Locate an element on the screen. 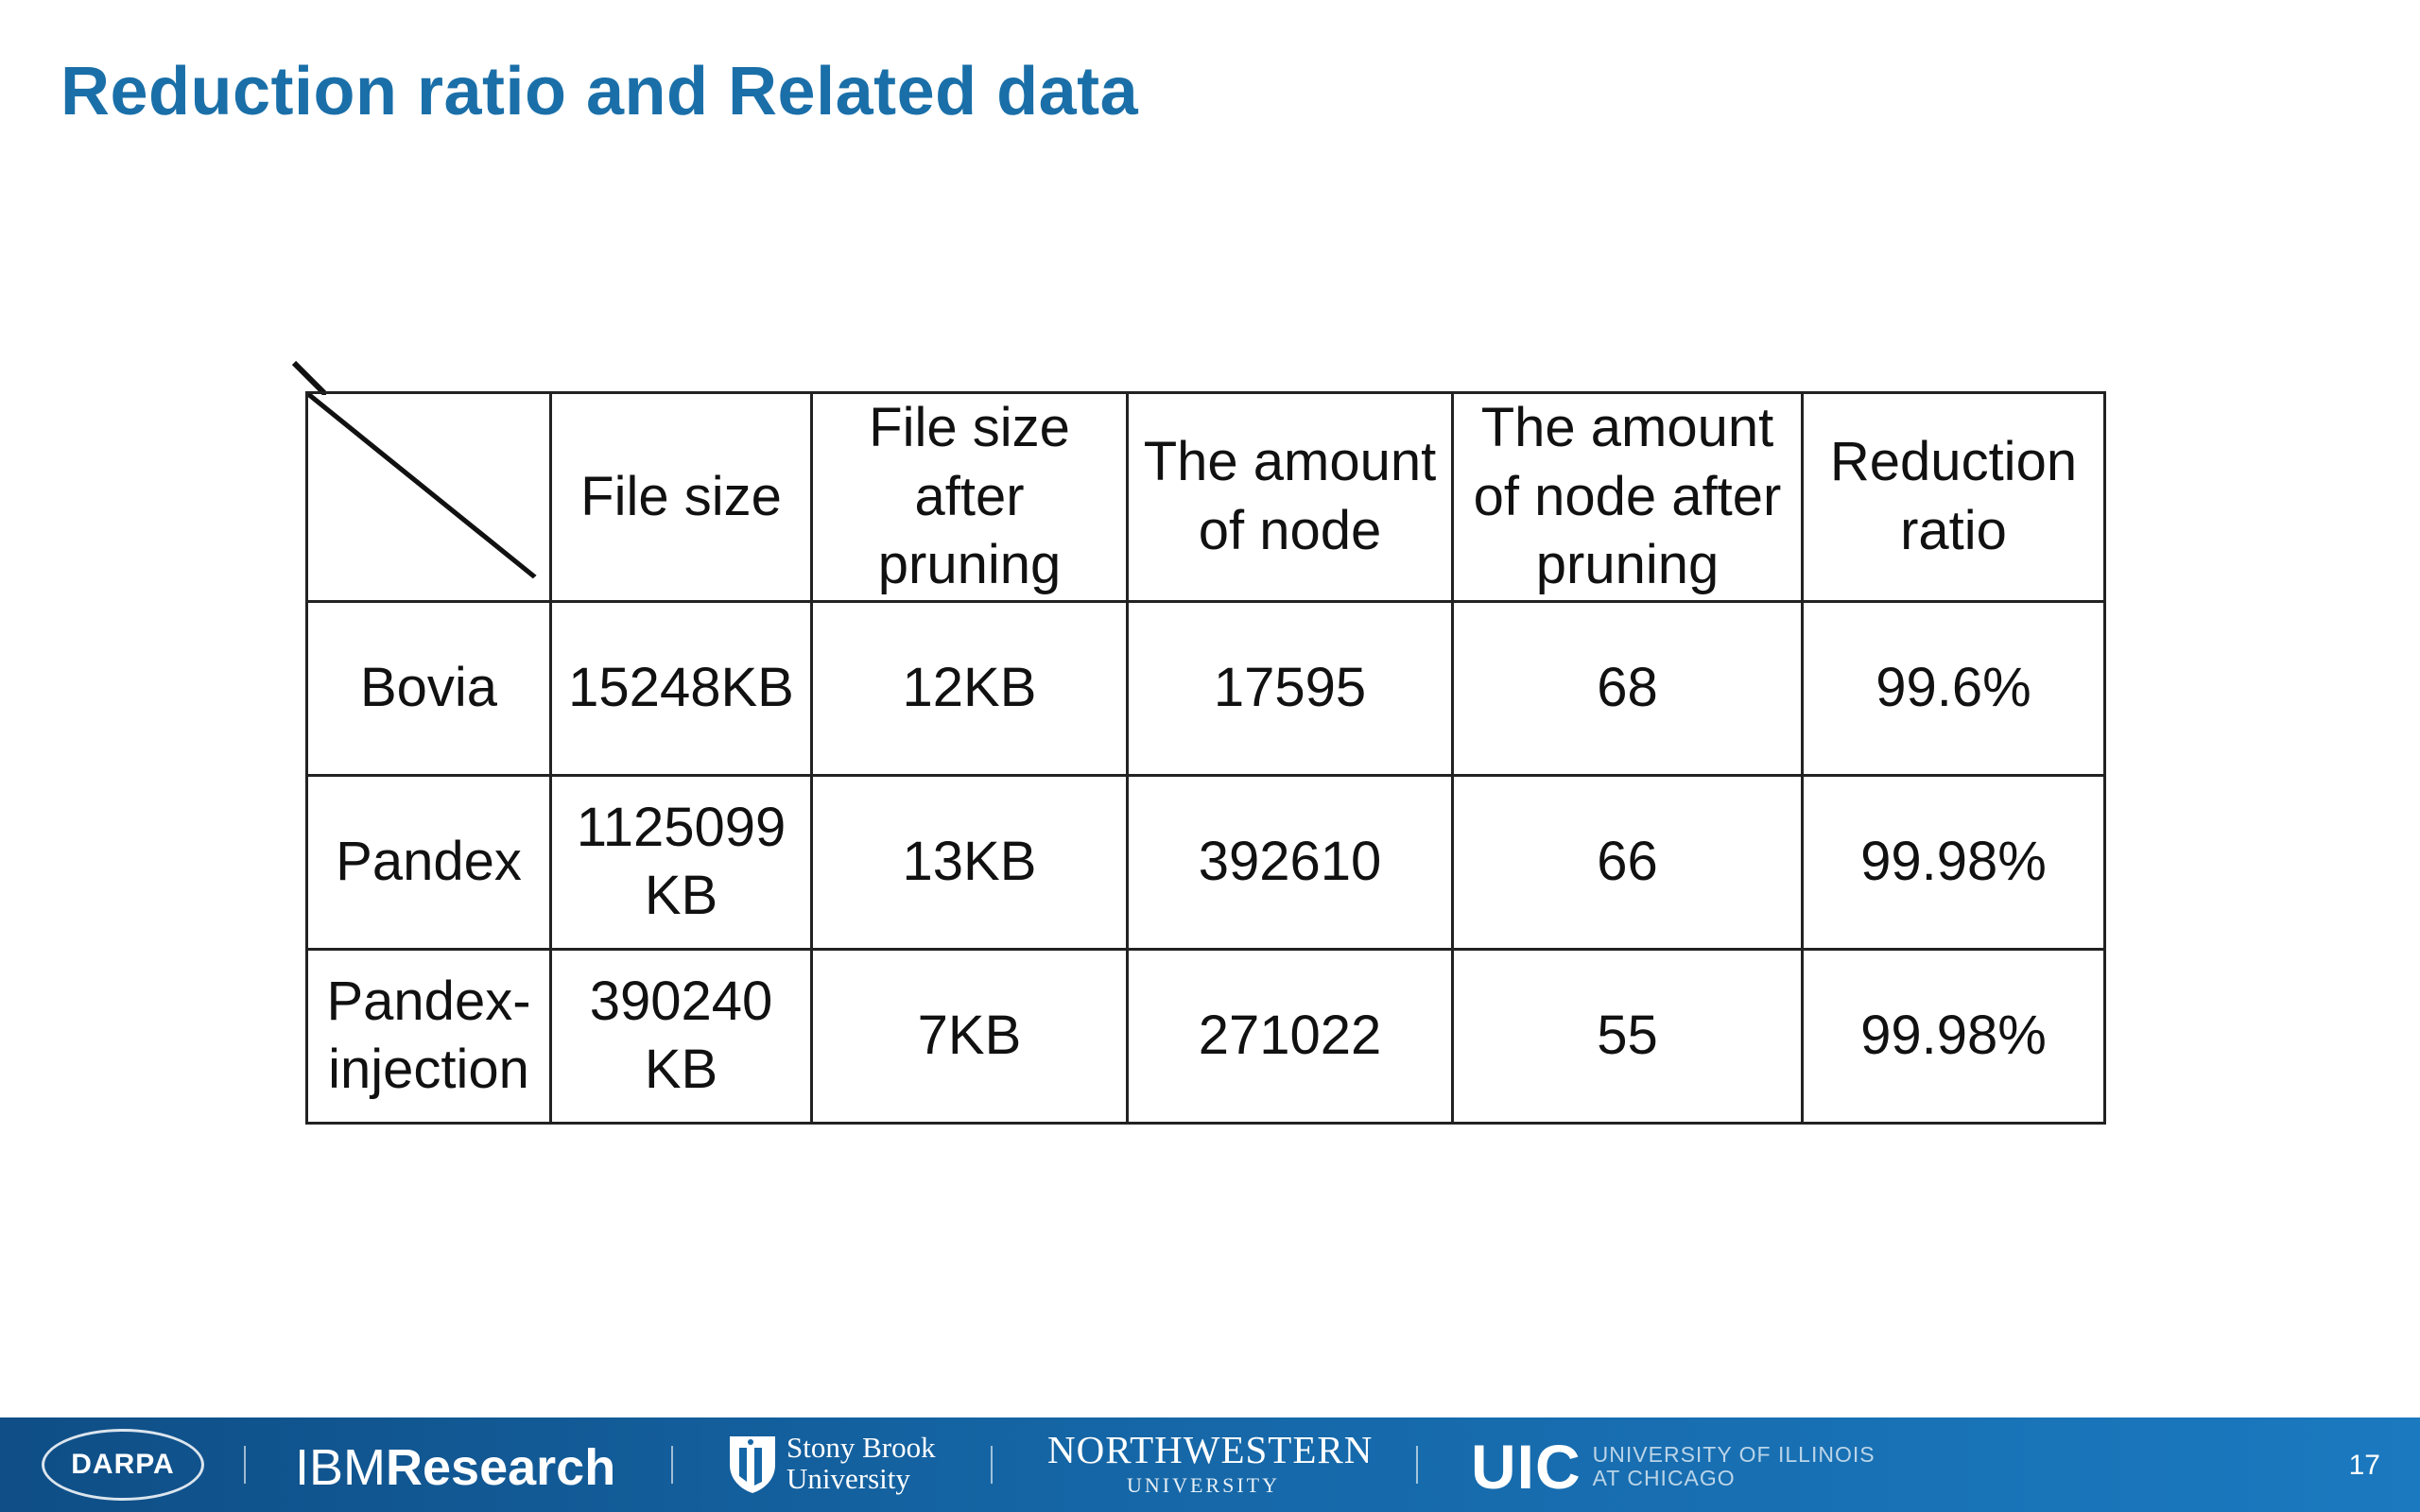 The image size is (2420, 1512). table-corner-cell is located at coordinates (428, 497).